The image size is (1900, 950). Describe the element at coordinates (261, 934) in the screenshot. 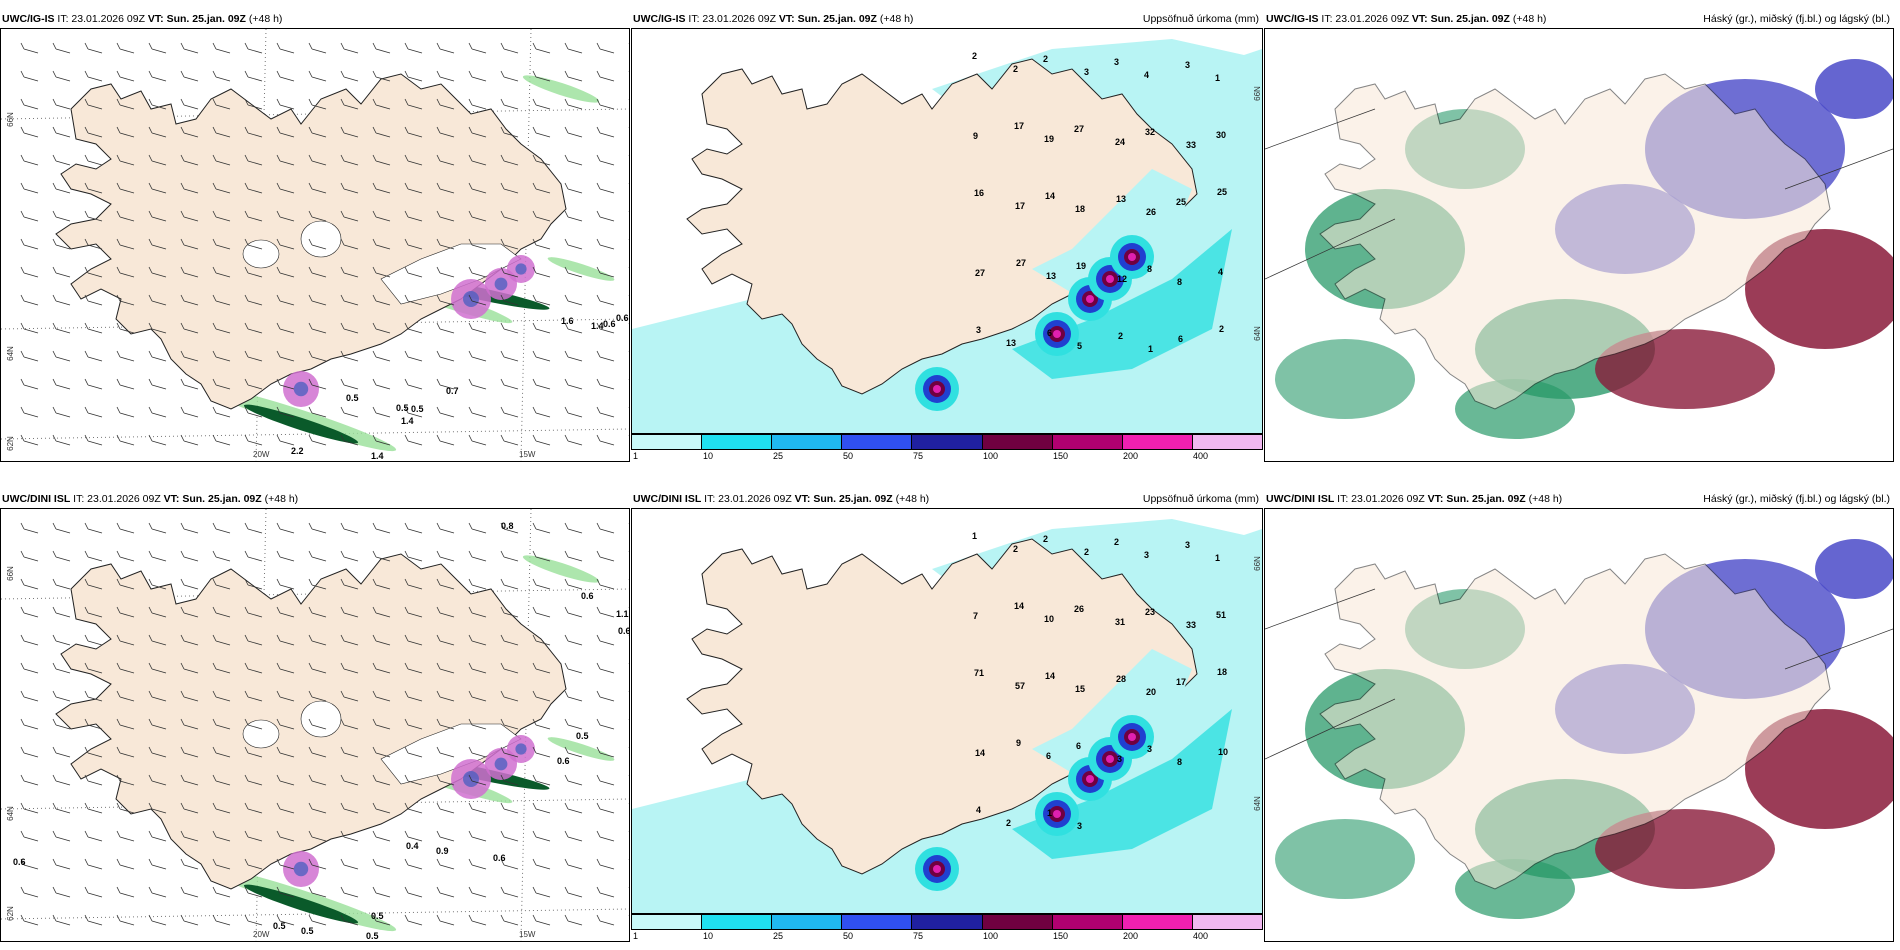

I see `lon-label-20w: 20W` at that location.